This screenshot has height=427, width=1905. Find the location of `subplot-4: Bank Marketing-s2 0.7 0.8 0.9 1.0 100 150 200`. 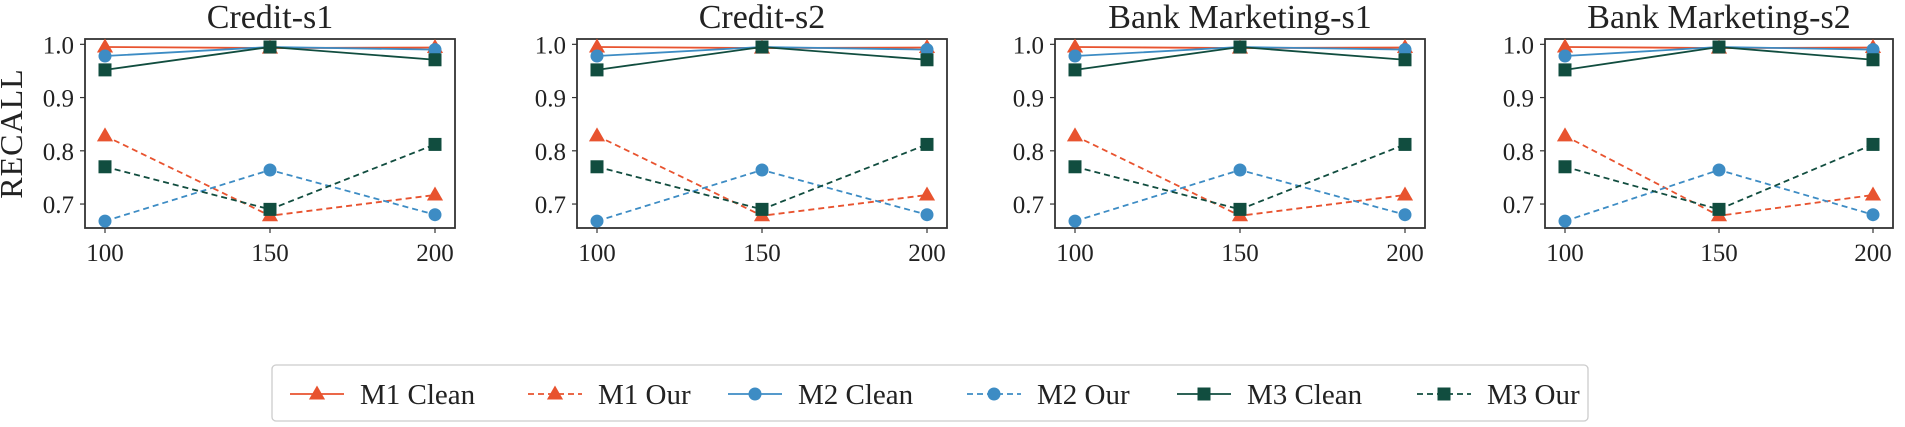

subplot-4: Bank Marketing-s2 0.7 0.8 0.9 1.0 100 150 200 is located at coordinates (1698, 133).